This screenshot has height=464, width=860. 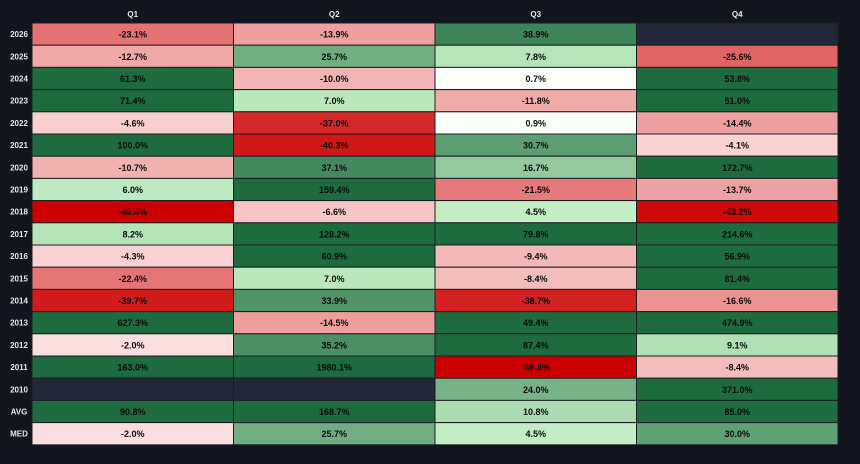 I want to click on cell-label-2023-q3: -11.8%, so click(x=536, y=101).